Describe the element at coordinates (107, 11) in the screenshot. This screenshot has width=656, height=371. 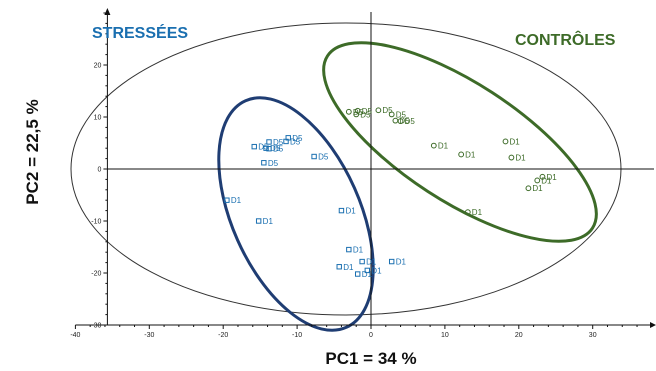
I see `left-axis-arrow` at that location.